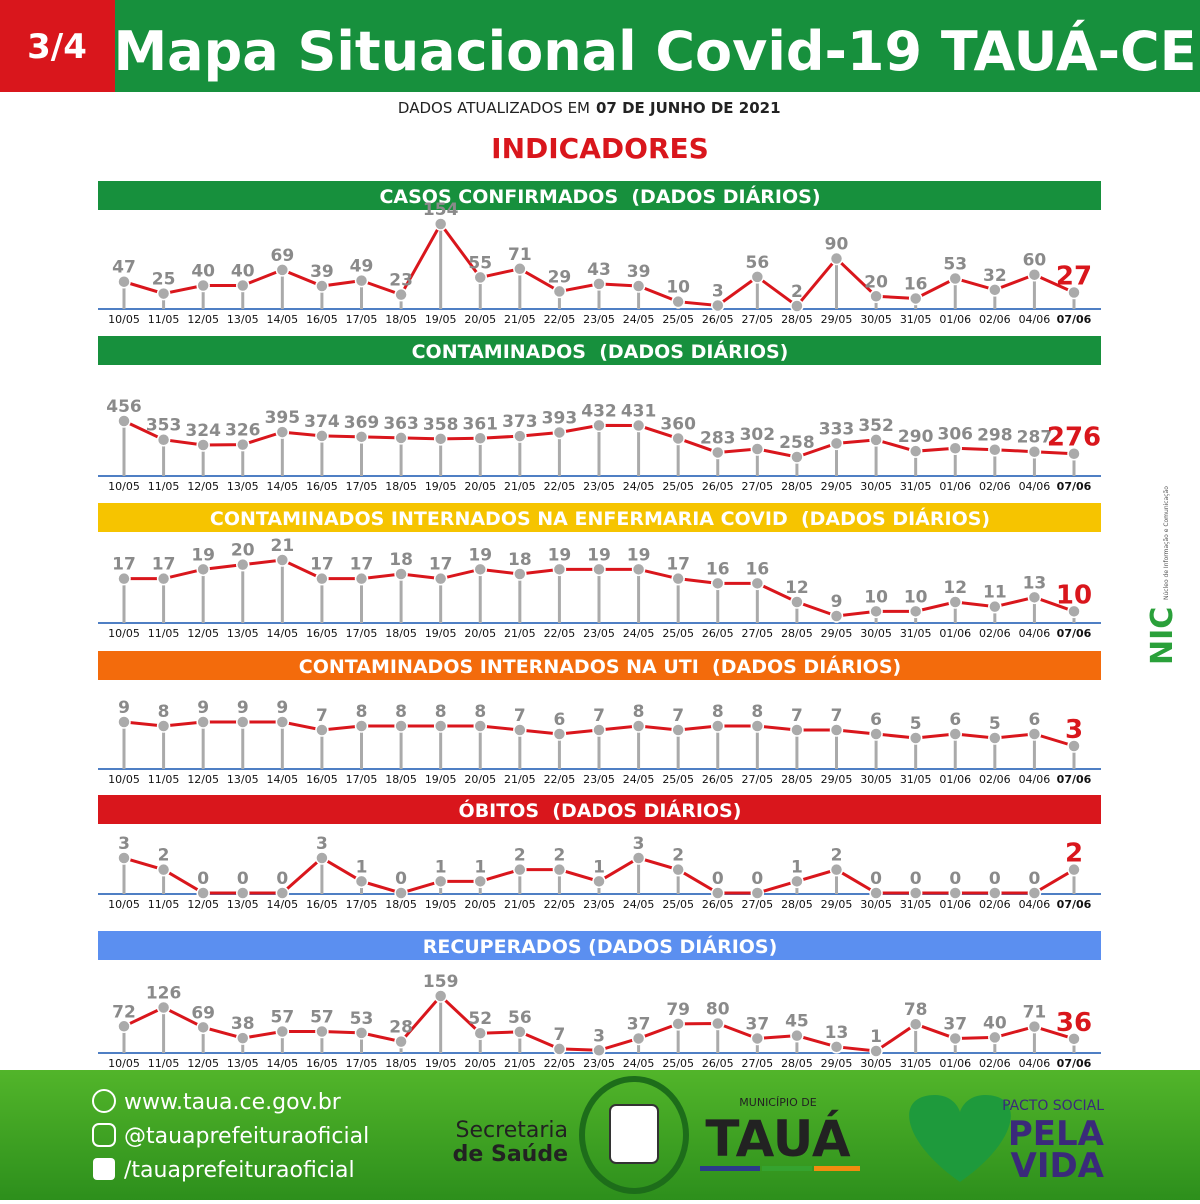 This screenshot has height=1204, width=1200. Describe the element at coordinates (57, 46) in the screenshot. I see `badge-bg` at that location.